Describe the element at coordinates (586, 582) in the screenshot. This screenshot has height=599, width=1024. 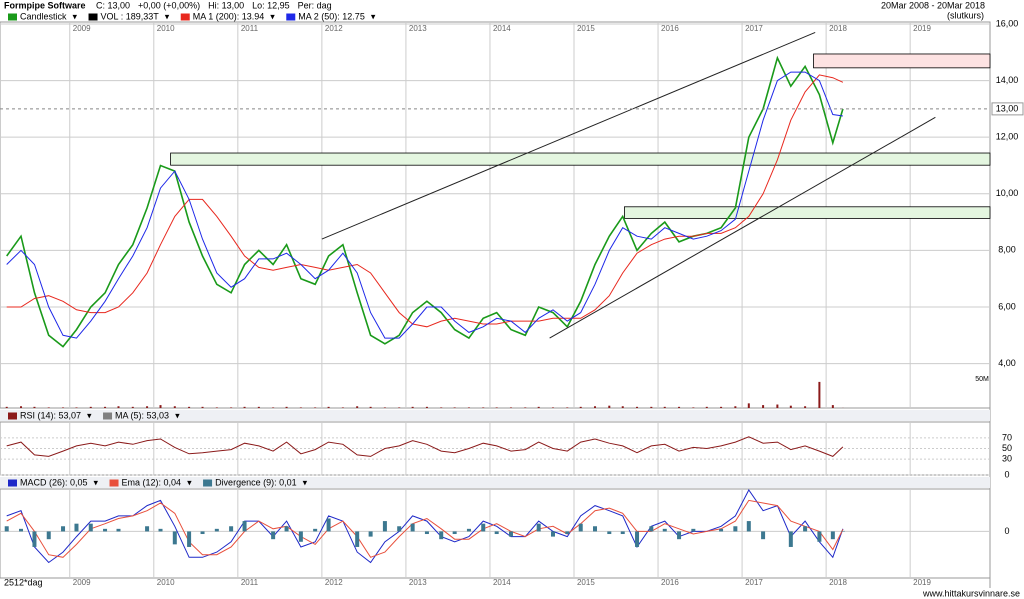
I see `year-label: 2015` at that location.